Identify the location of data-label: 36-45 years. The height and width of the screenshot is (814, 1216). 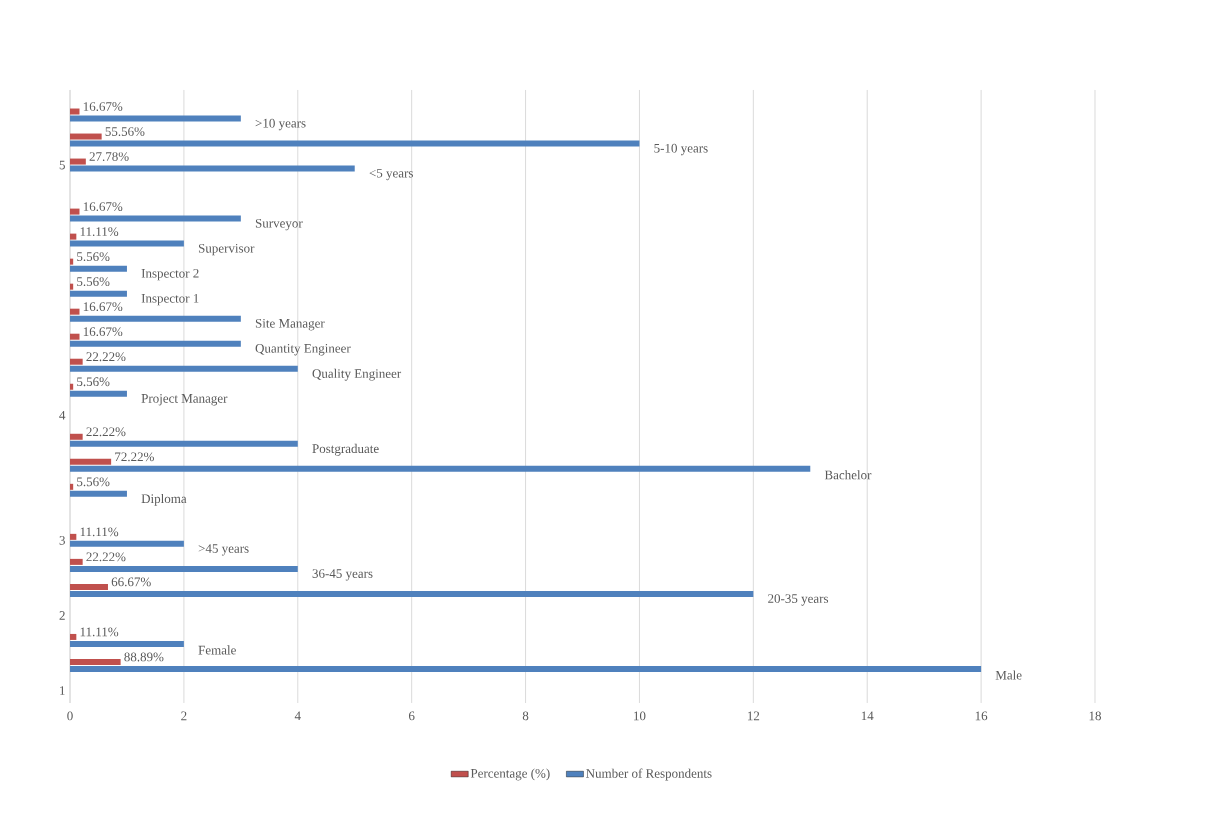
(342, 575).